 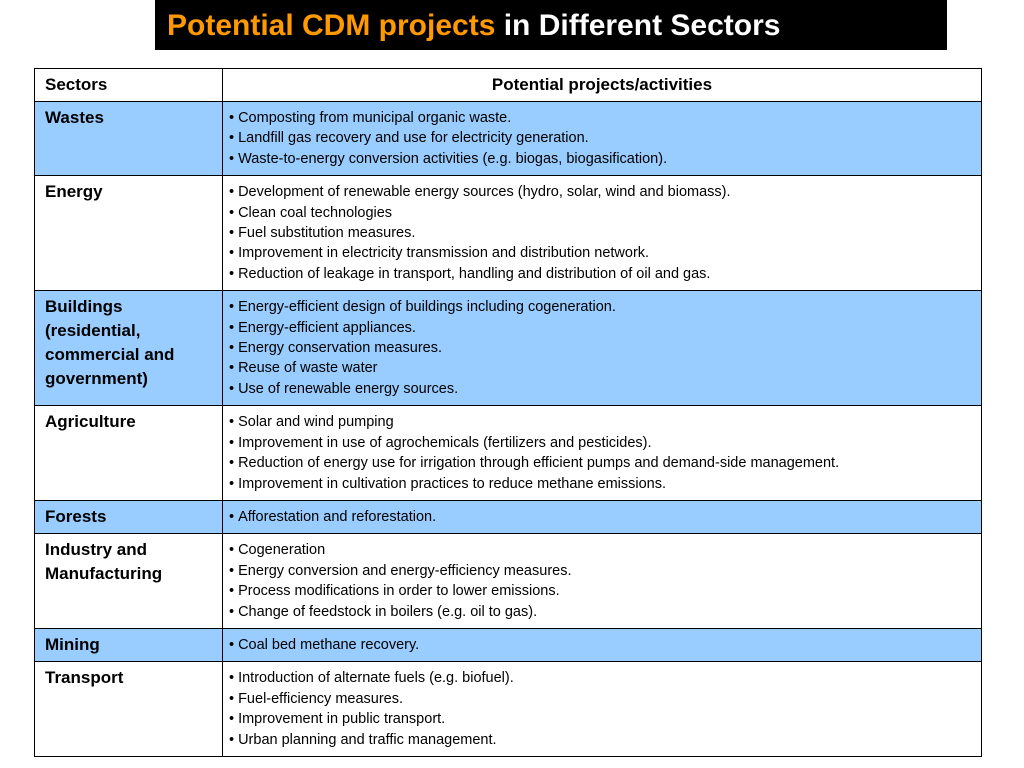 What do you see at coordinates (601, 550) in the screenshot?
I see `item: Cogeneration` at bounding box center [601, 550].